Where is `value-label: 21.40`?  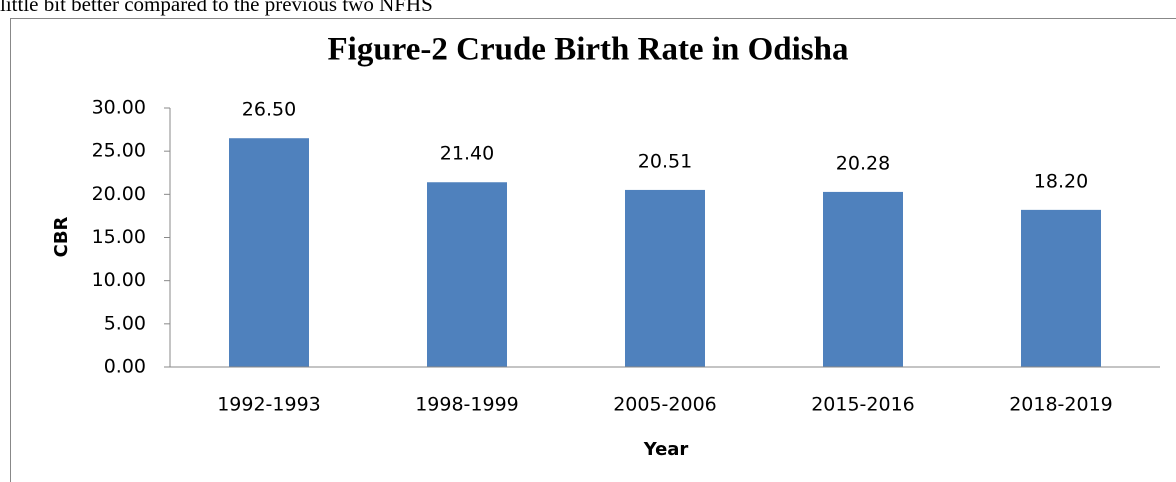 value-label: 21.40 is located at coordinates (467, 154).